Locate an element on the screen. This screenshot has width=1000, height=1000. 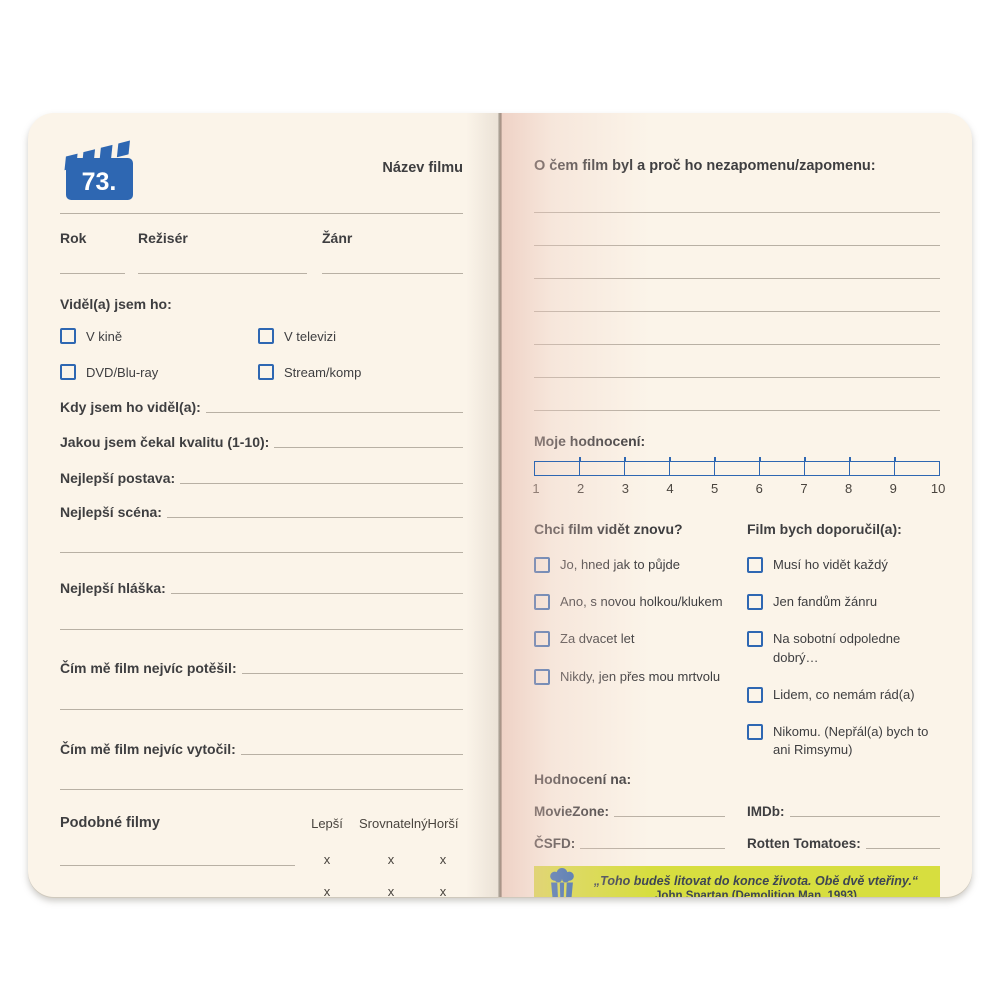
expected-quality-label: Jakou jsem čekal kvalitu (1-10): is located at coordinates (165, 442).